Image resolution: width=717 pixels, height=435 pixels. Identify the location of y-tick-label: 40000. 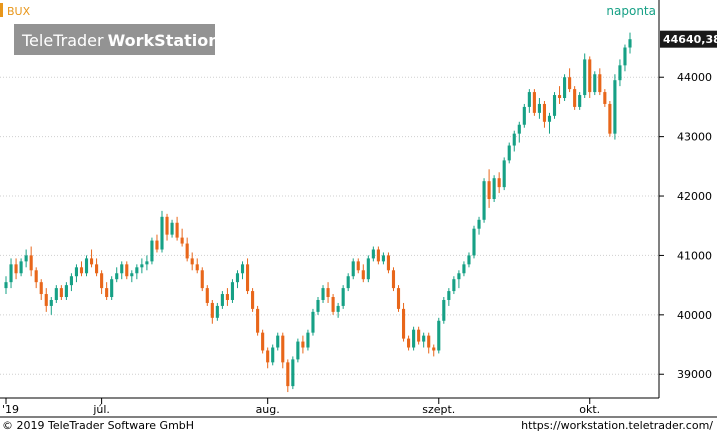
(694, 315).